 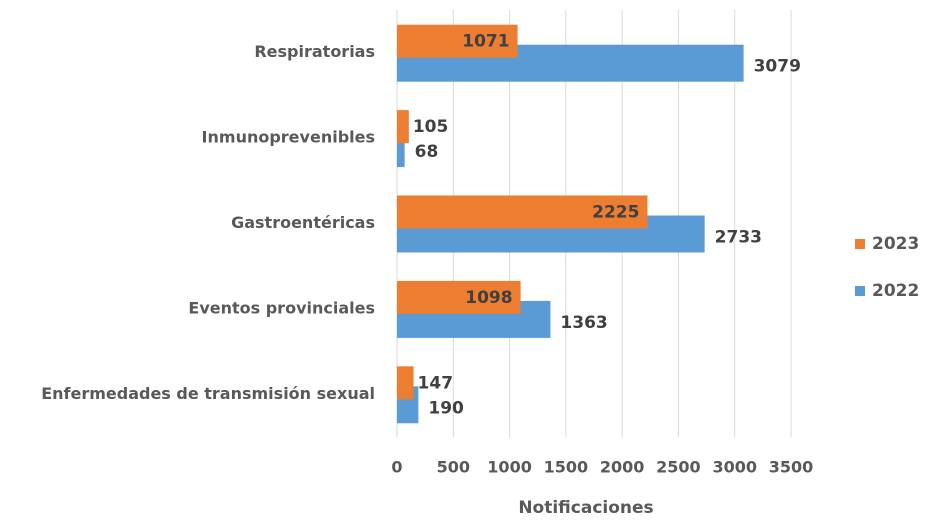 What do you see at coordinates (622, 467) in the screenshot?
I see `x-tick-label: 2000` at bounding box center [622, 467].